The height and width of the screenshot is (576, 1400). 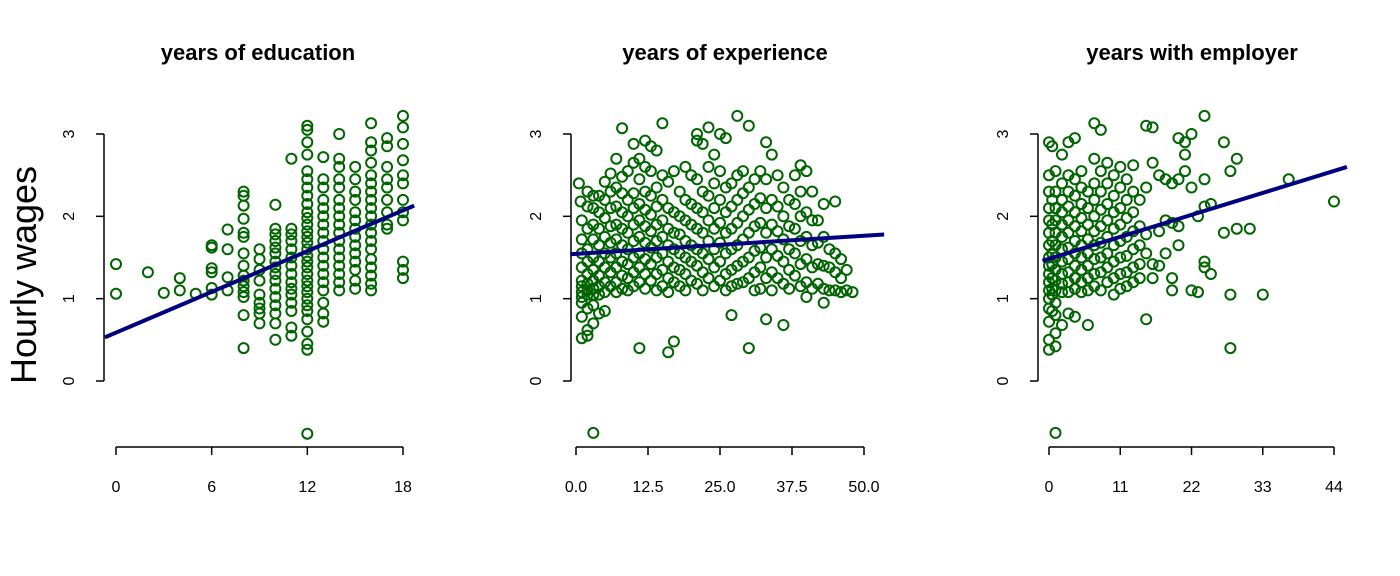 I want to click on x-tick-label: 33, so click(x=1263, y=487).